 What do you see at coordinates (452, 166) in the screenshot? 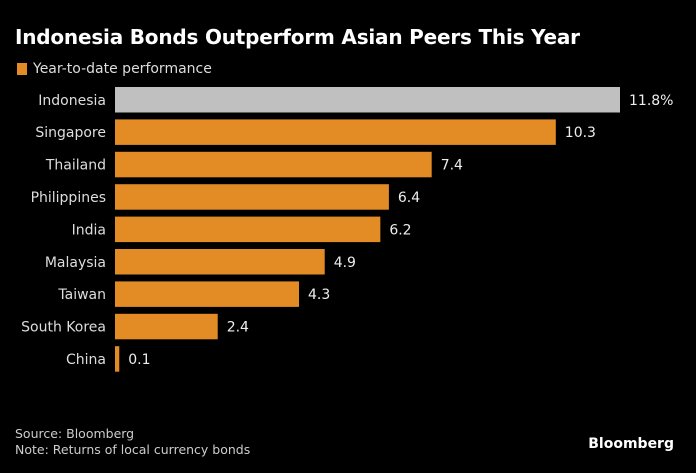
I see `value-label: 7.4` at bounding box center [452, 166].